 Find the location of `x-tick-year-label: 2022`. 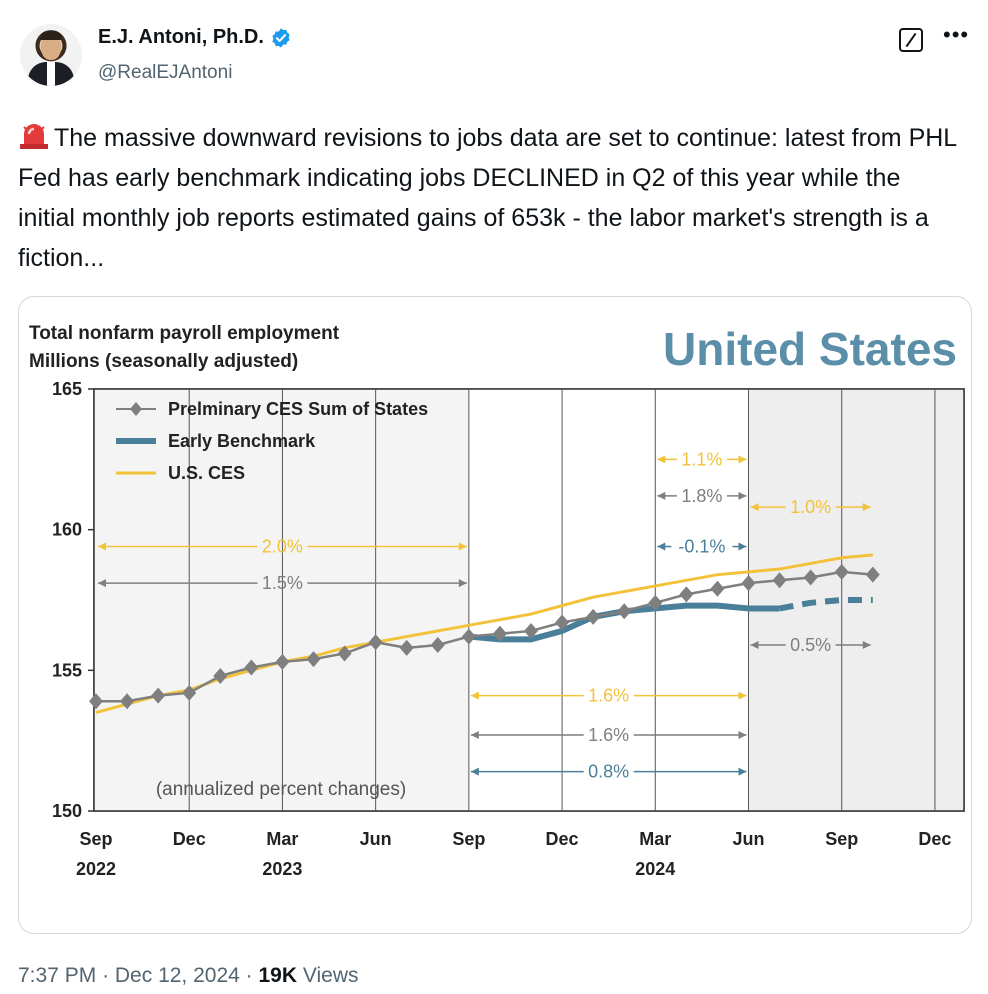

x-tick-year-label: 2022 is located at coordinates (96, 869).